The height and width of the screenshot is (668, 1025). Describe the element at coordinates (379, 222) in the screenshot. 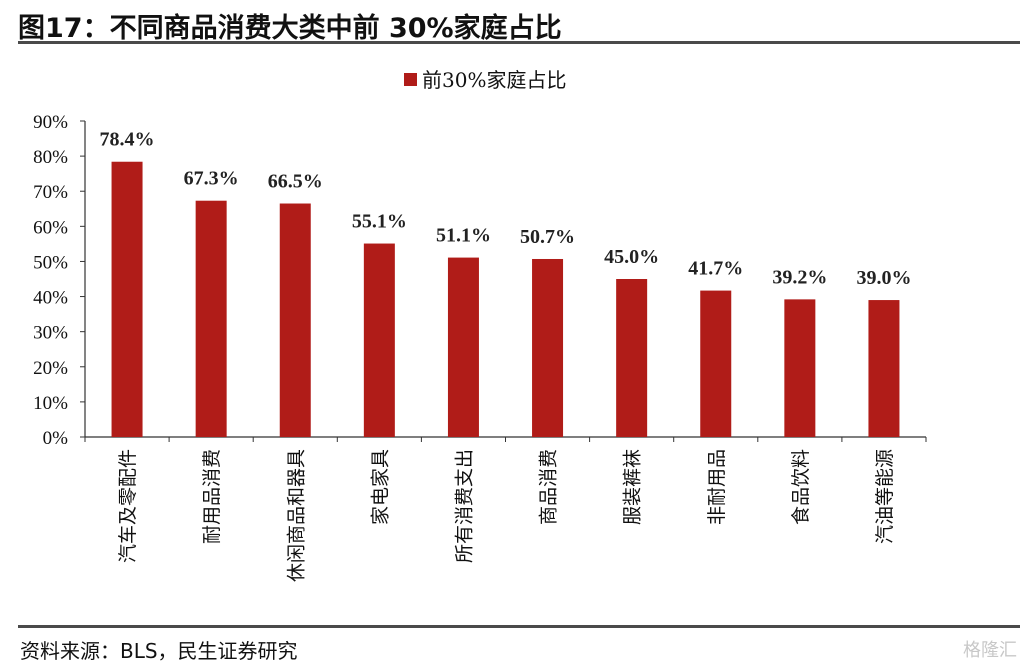

I see `data-label: 55.1%` at that location.